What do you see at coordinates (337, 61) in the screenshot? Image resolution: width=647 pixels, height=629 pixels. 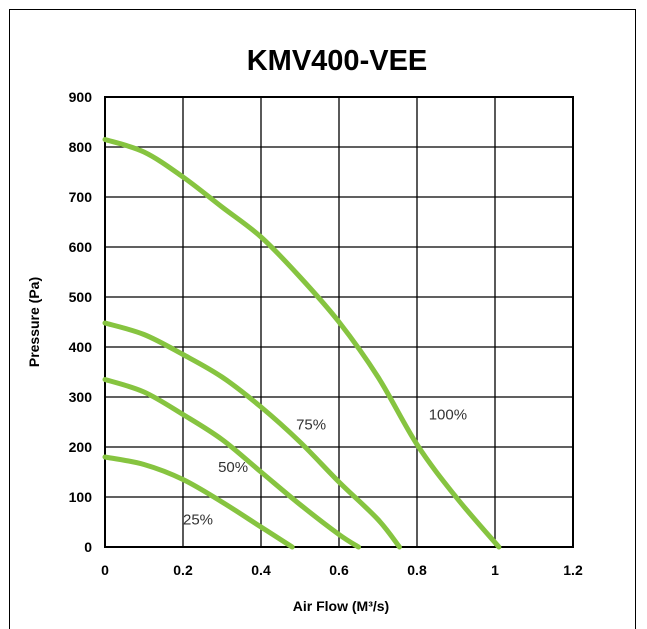 I see `chart-title: KMV400-VEE` at bounding box center [337, 61].